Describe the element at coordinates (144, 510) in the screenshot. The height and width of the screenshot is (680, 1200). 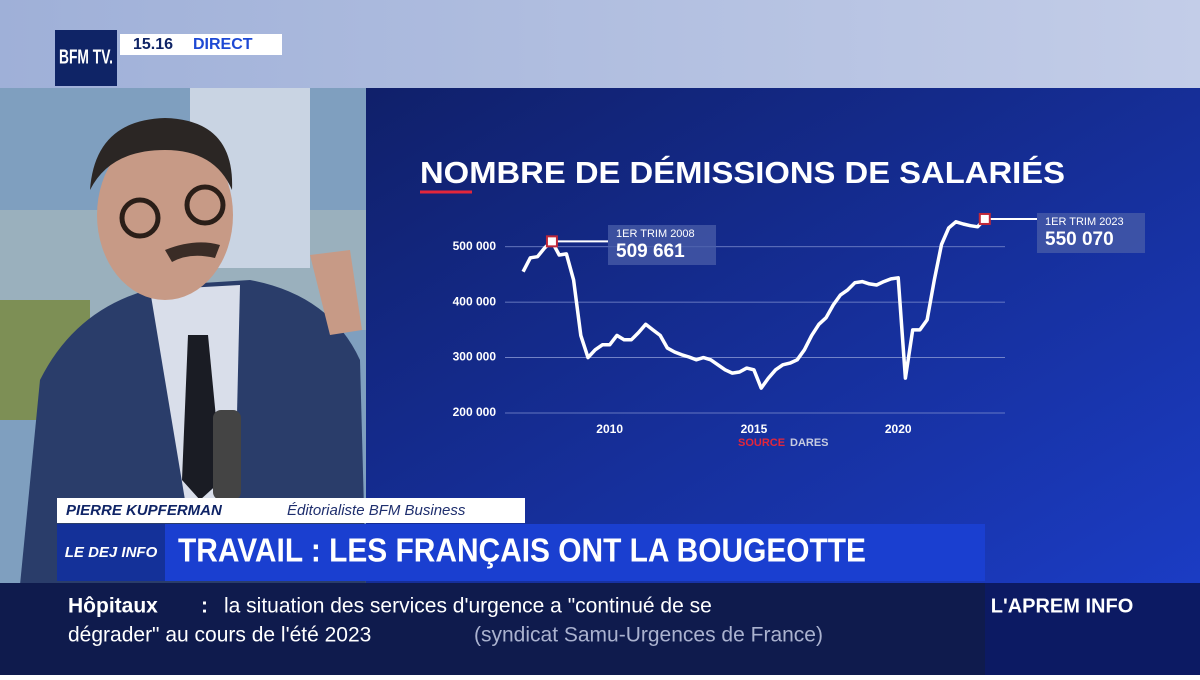
I see `guest-name: PIERRE KUPFERMAN` at that location.